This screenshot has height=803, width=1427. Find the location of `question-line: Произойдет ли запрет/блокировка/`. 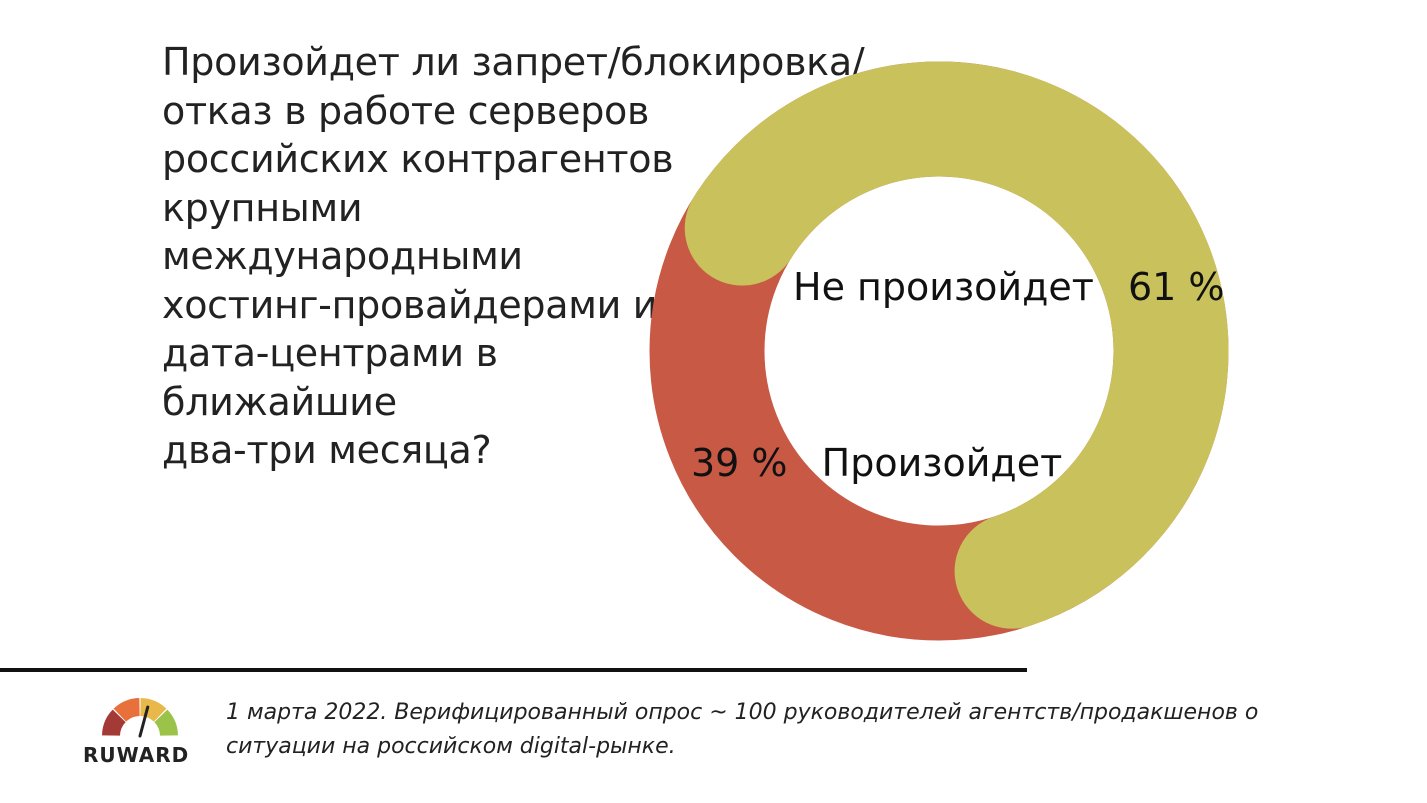

question-line: Произойдет ли запрет/блокировка/ is located at coordinates (513, 62).